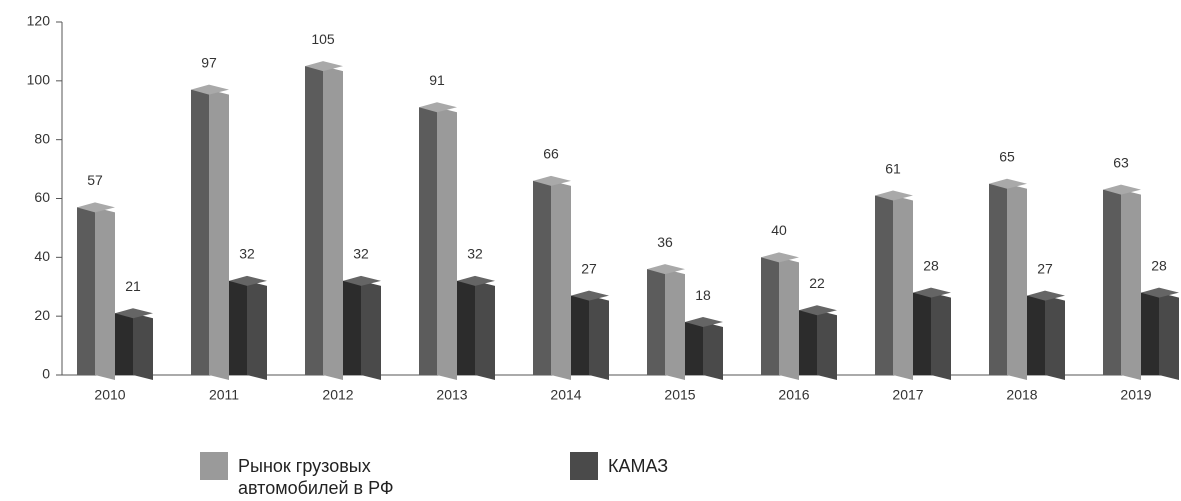 The height and width of the screenshot is (501, 1181). What do you see at coordinates (1121, 162) in the screenshot?
I see `data-label: 63` at bounding box center [1121, 162].